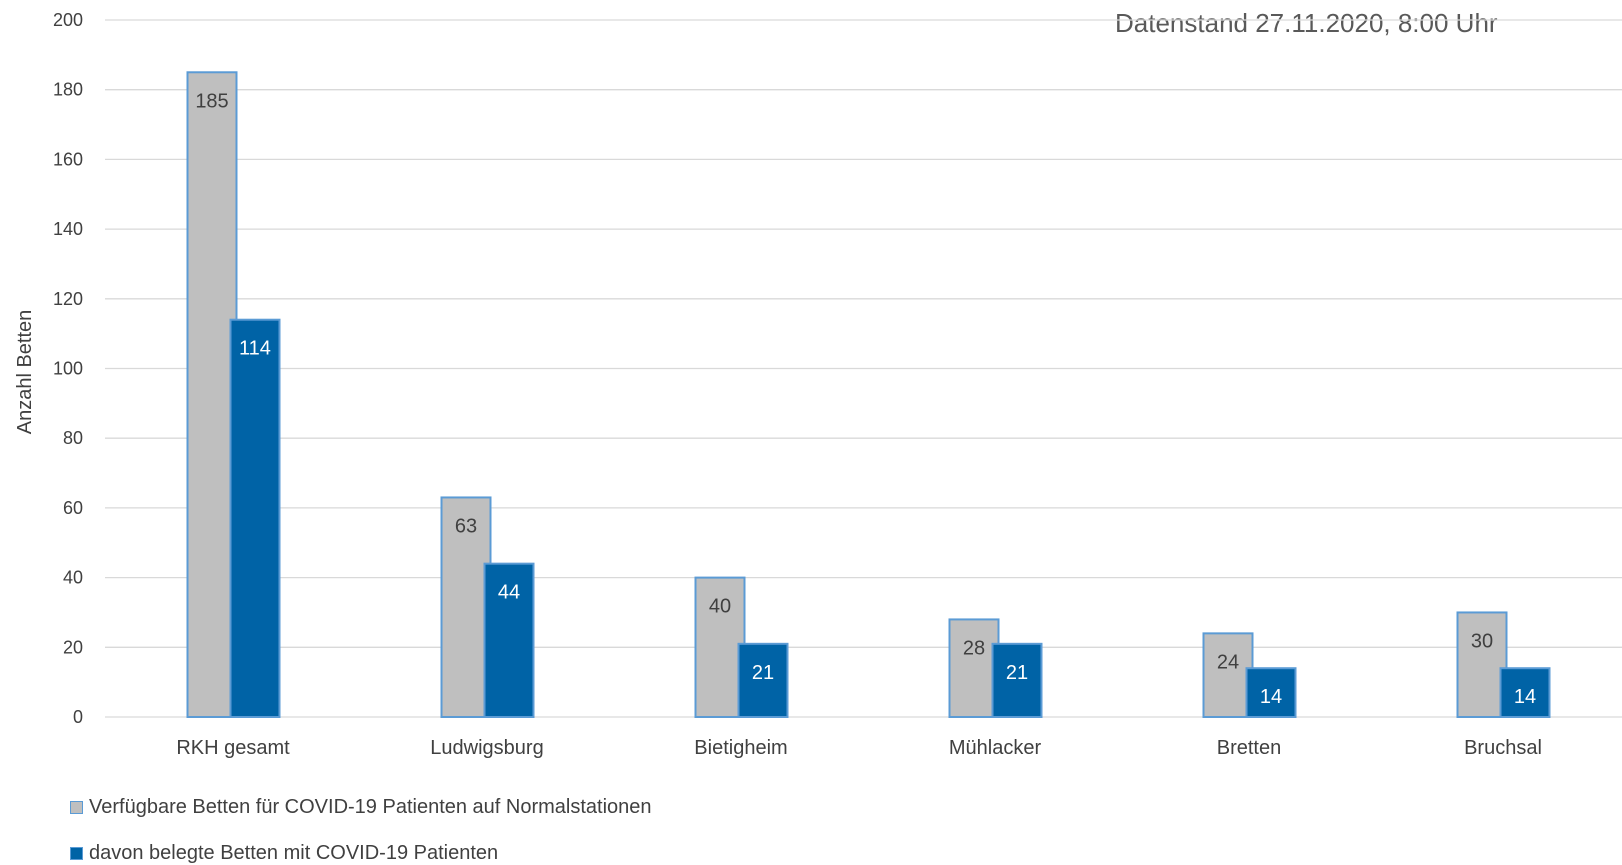  I want to click on y-tick-label: 140, so click(68, 229).